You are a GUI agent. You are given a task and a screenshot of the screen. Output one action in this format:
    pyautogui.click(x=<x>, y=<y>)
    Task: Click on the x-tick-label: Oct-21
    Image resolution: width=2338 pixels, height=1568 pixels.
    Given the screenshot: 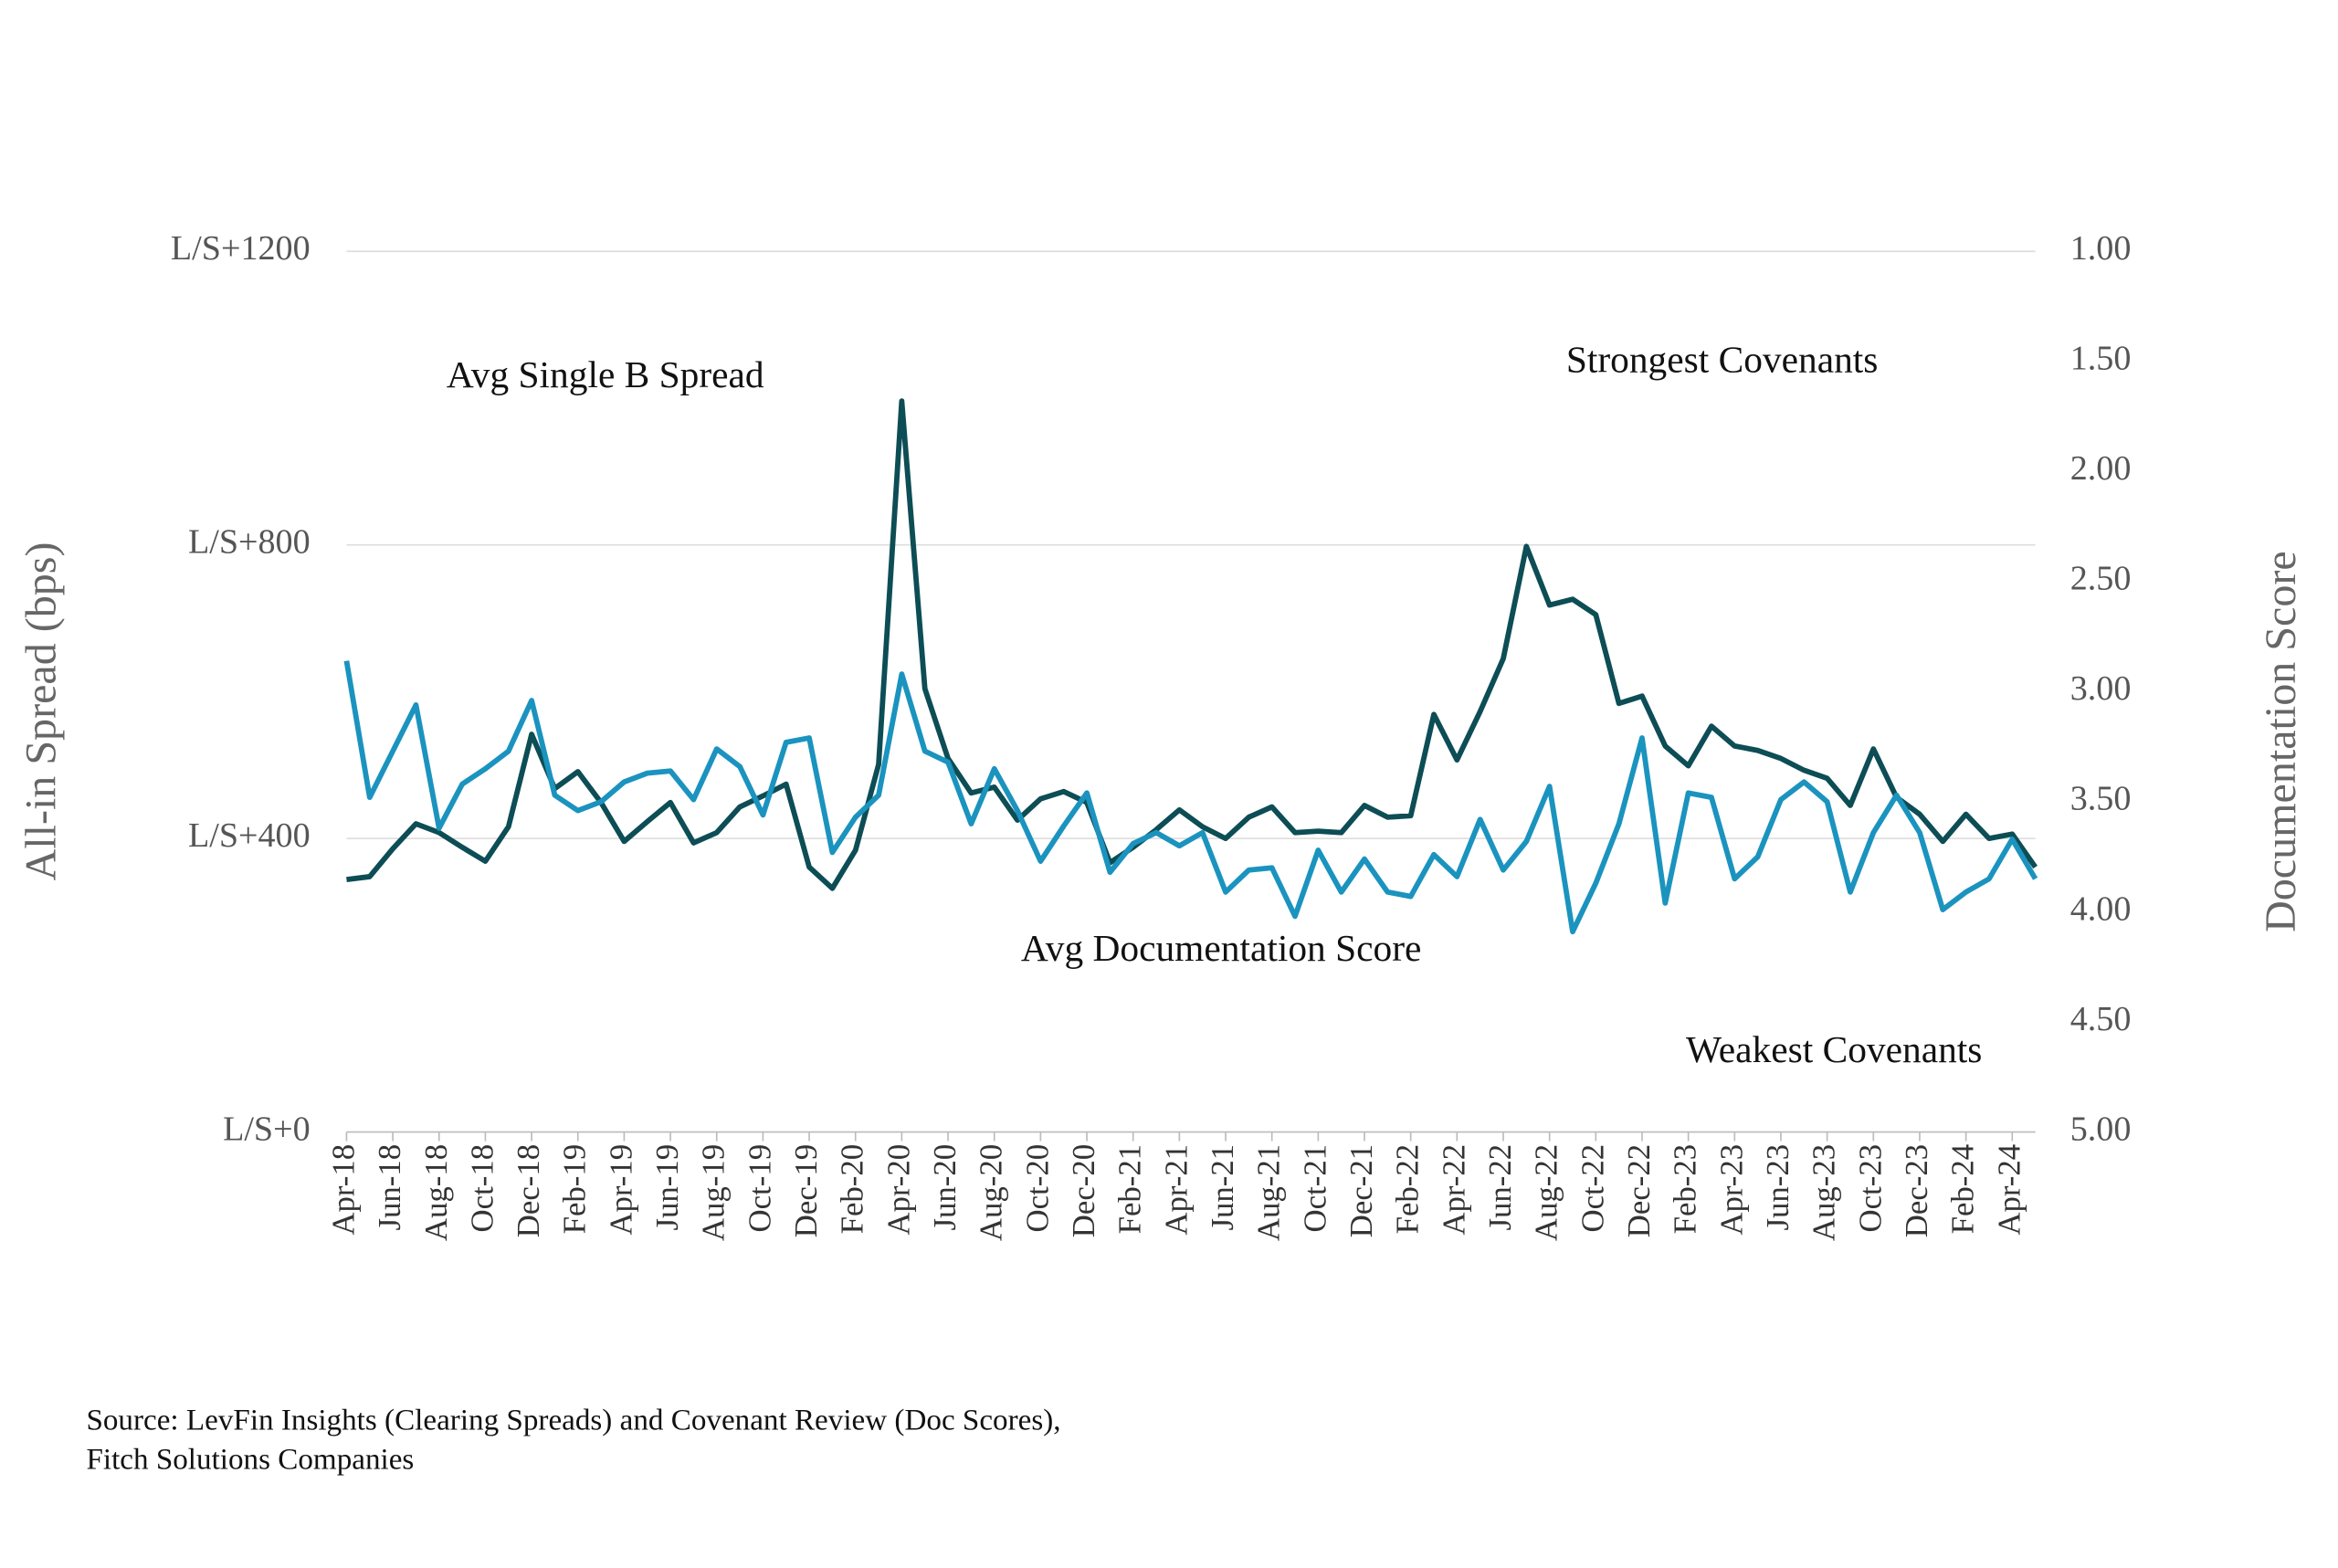 What is the action you would take?
    pyautogui.click(x=1314, y=1188)
    